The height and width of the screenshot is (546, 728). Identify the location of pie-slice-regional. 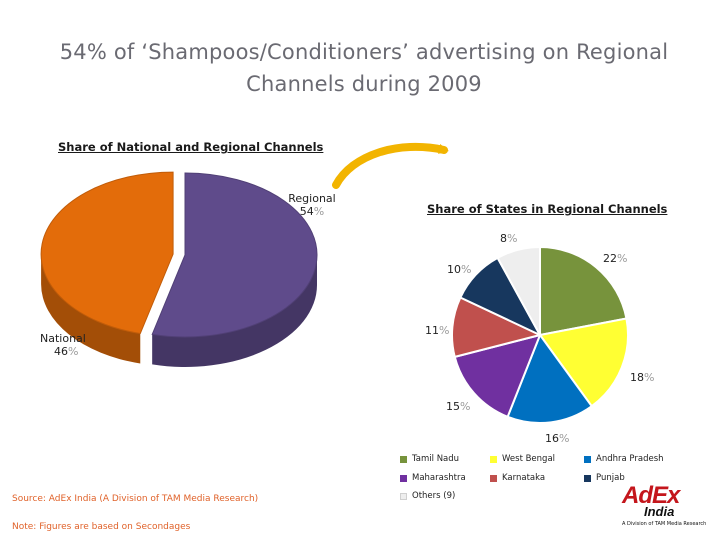
(234, 255).